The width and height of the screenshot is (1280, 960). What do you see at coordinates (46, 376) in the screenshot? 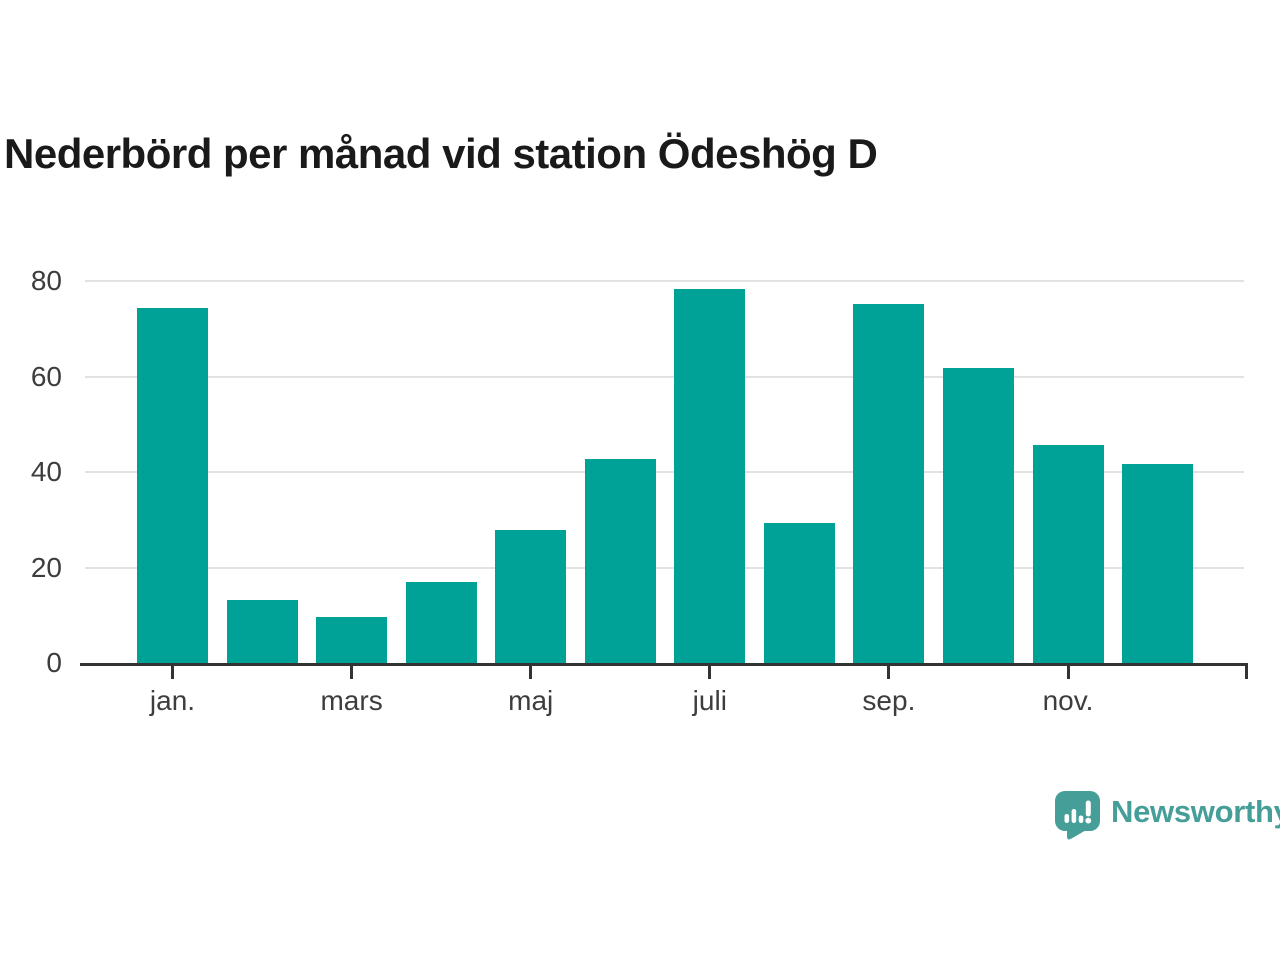
I see `y-axis-label: 60` at bounding box center [46, 376].